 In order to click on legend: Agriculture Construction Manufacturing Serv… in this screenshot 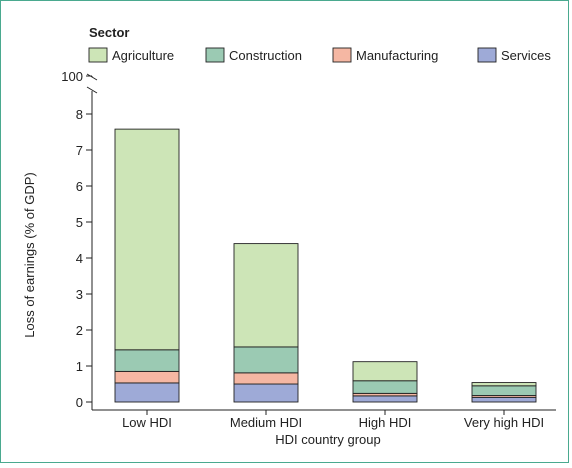, I will do `click(319, 55)`.